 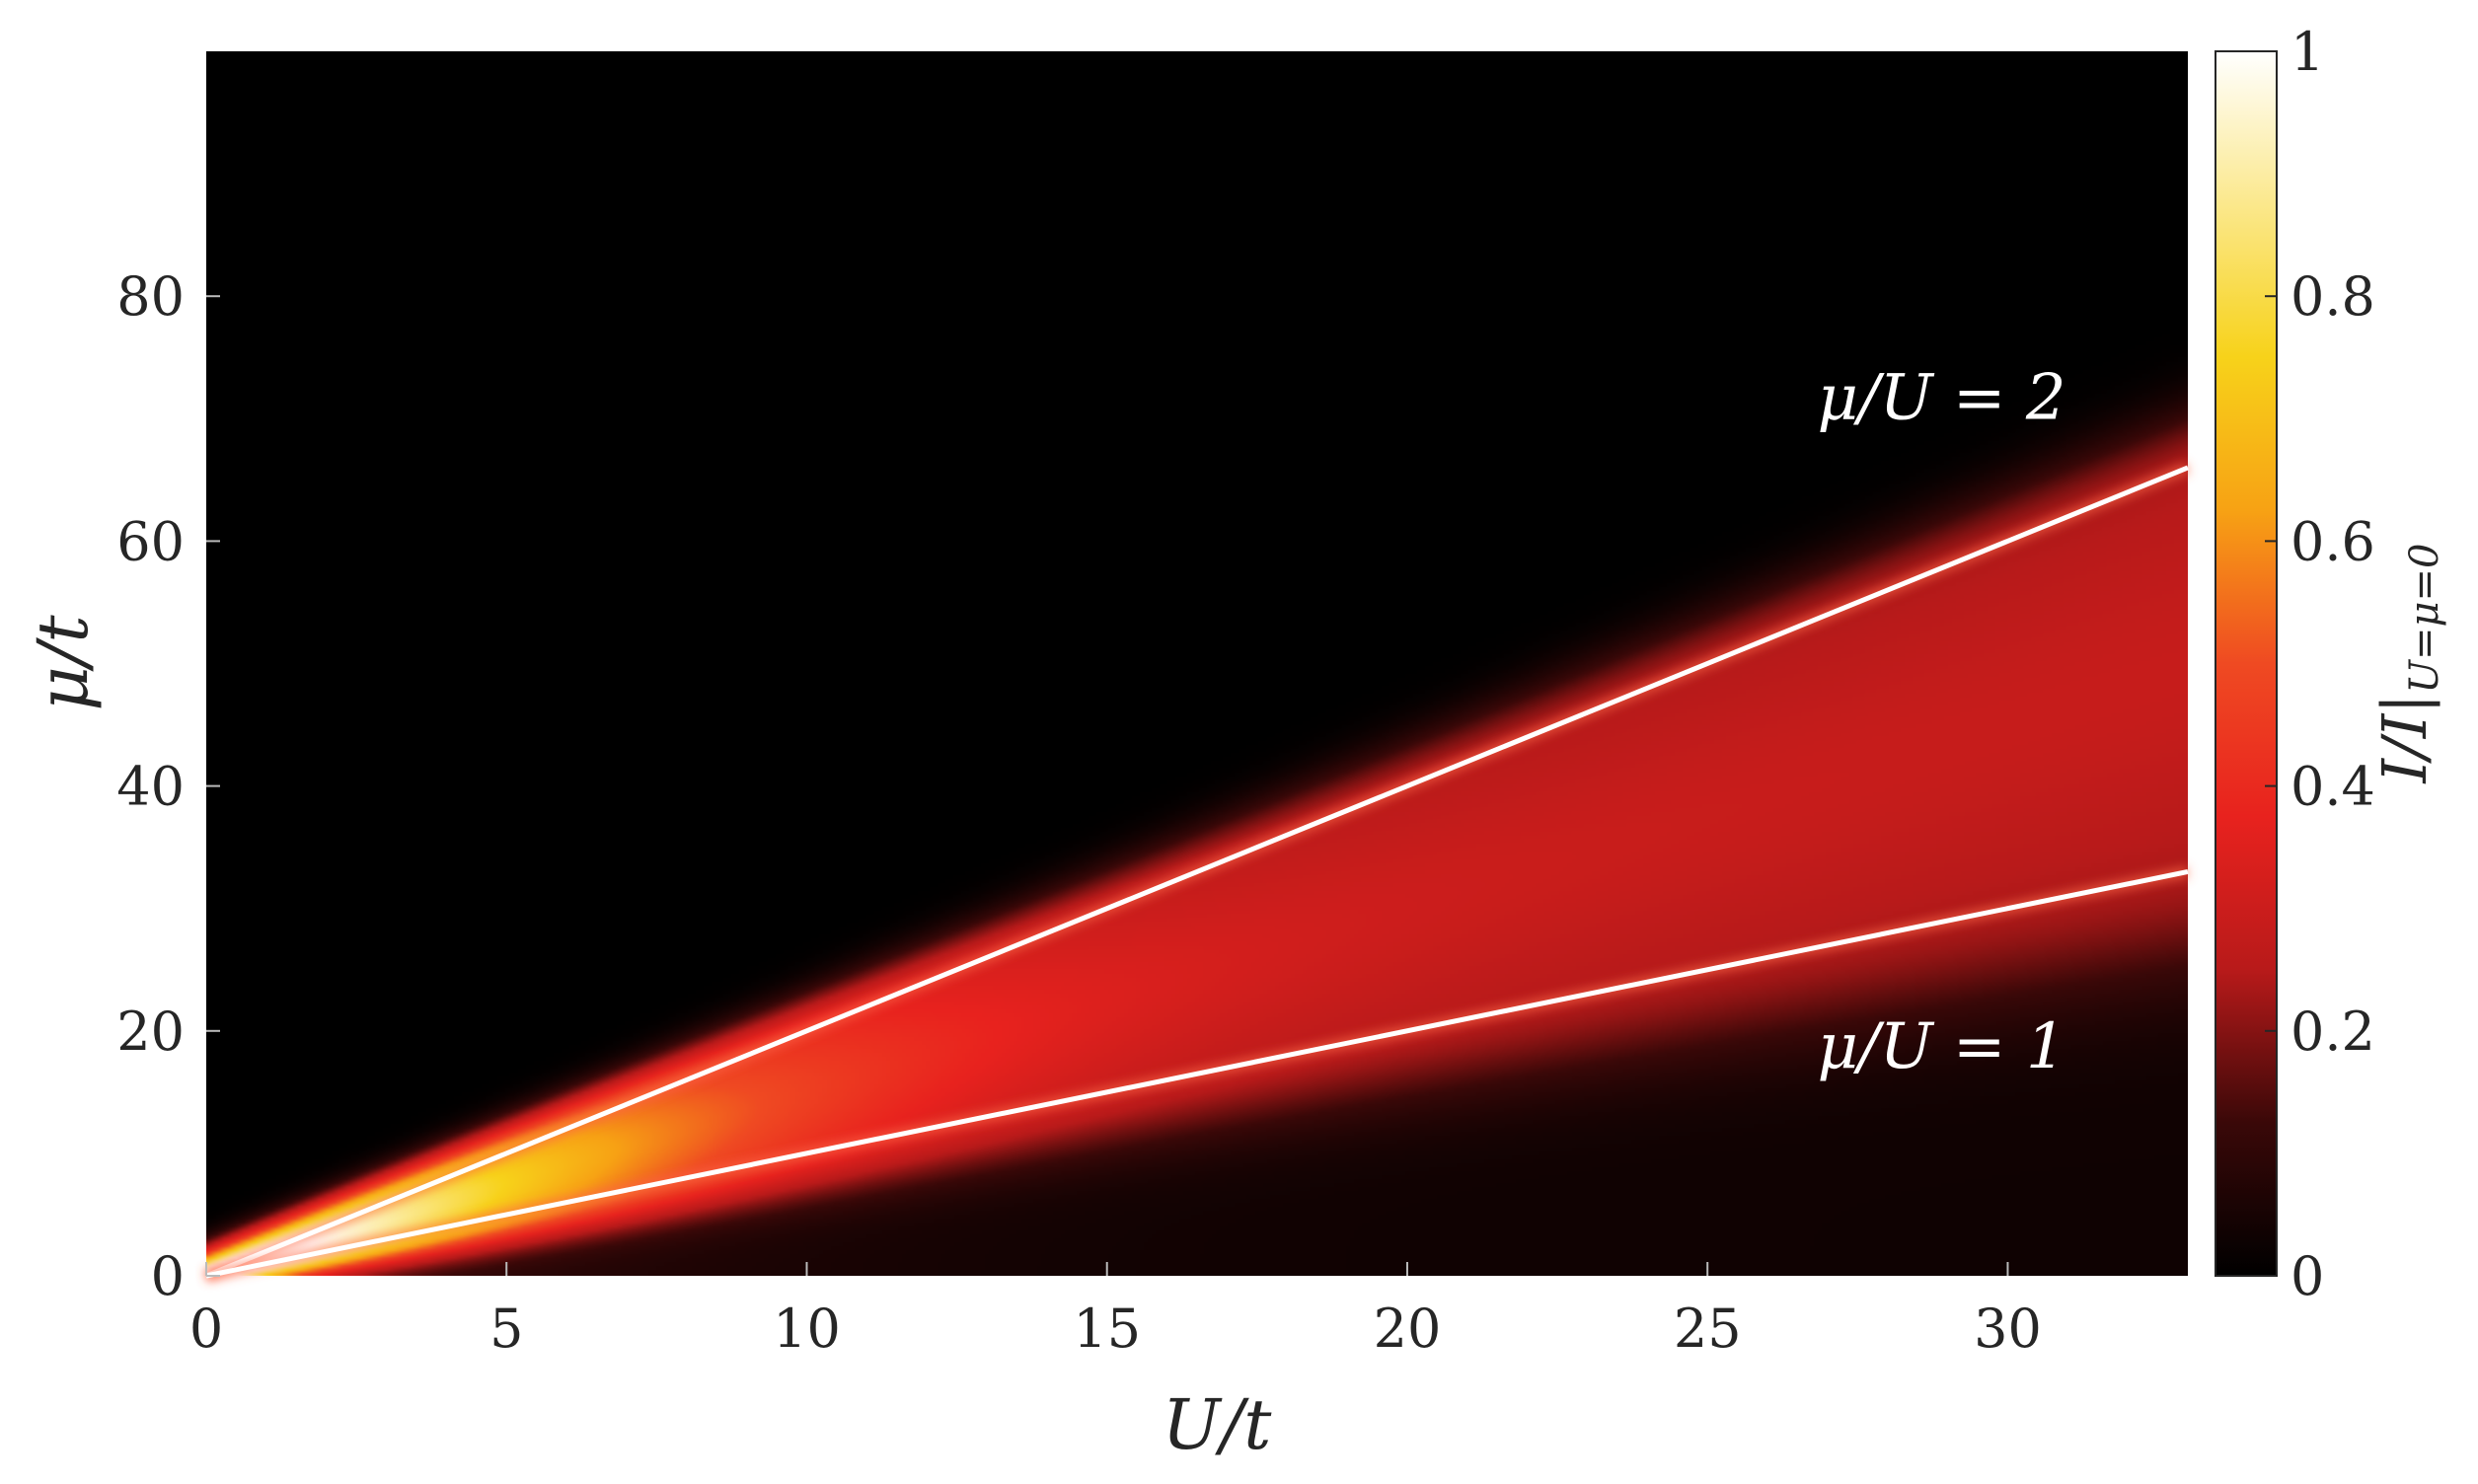 I want to click on x-axis-ticks: 0 5 10 15 20 25 30, so click(x=1115, y=1311).